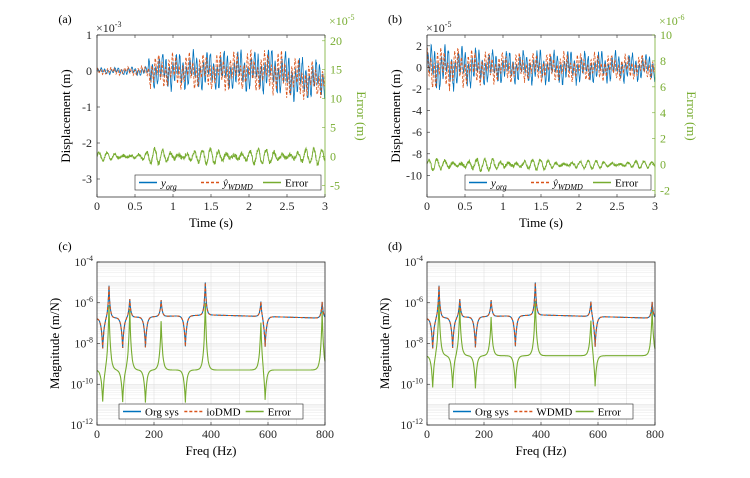 The image size is (750, 478). What do you see at coordinates (691, 115) in the screenshot?
I see `y2-axis-title: Error (m)` at bounding box center [691, 115].